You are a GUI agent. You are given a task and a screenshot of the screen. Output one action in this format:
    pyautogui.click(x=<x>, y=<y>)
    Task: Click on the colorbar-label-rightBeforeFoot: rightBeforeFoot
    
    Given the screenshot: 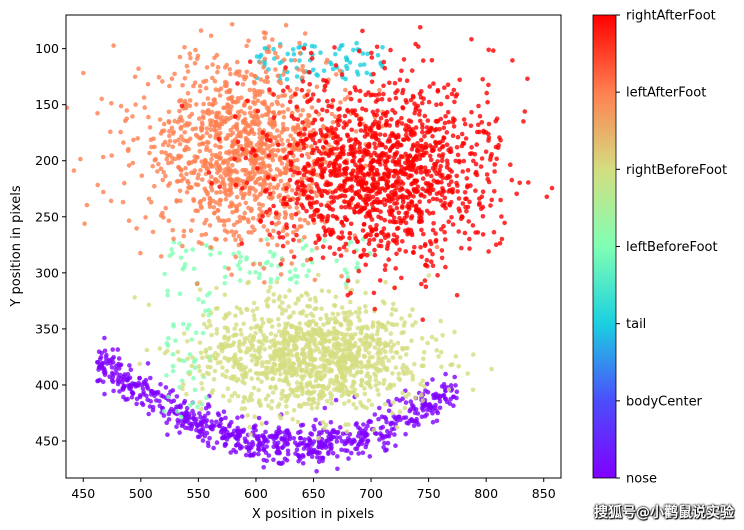 What is the action you would take?
    pyautogui.click(x=676, y=170)
    